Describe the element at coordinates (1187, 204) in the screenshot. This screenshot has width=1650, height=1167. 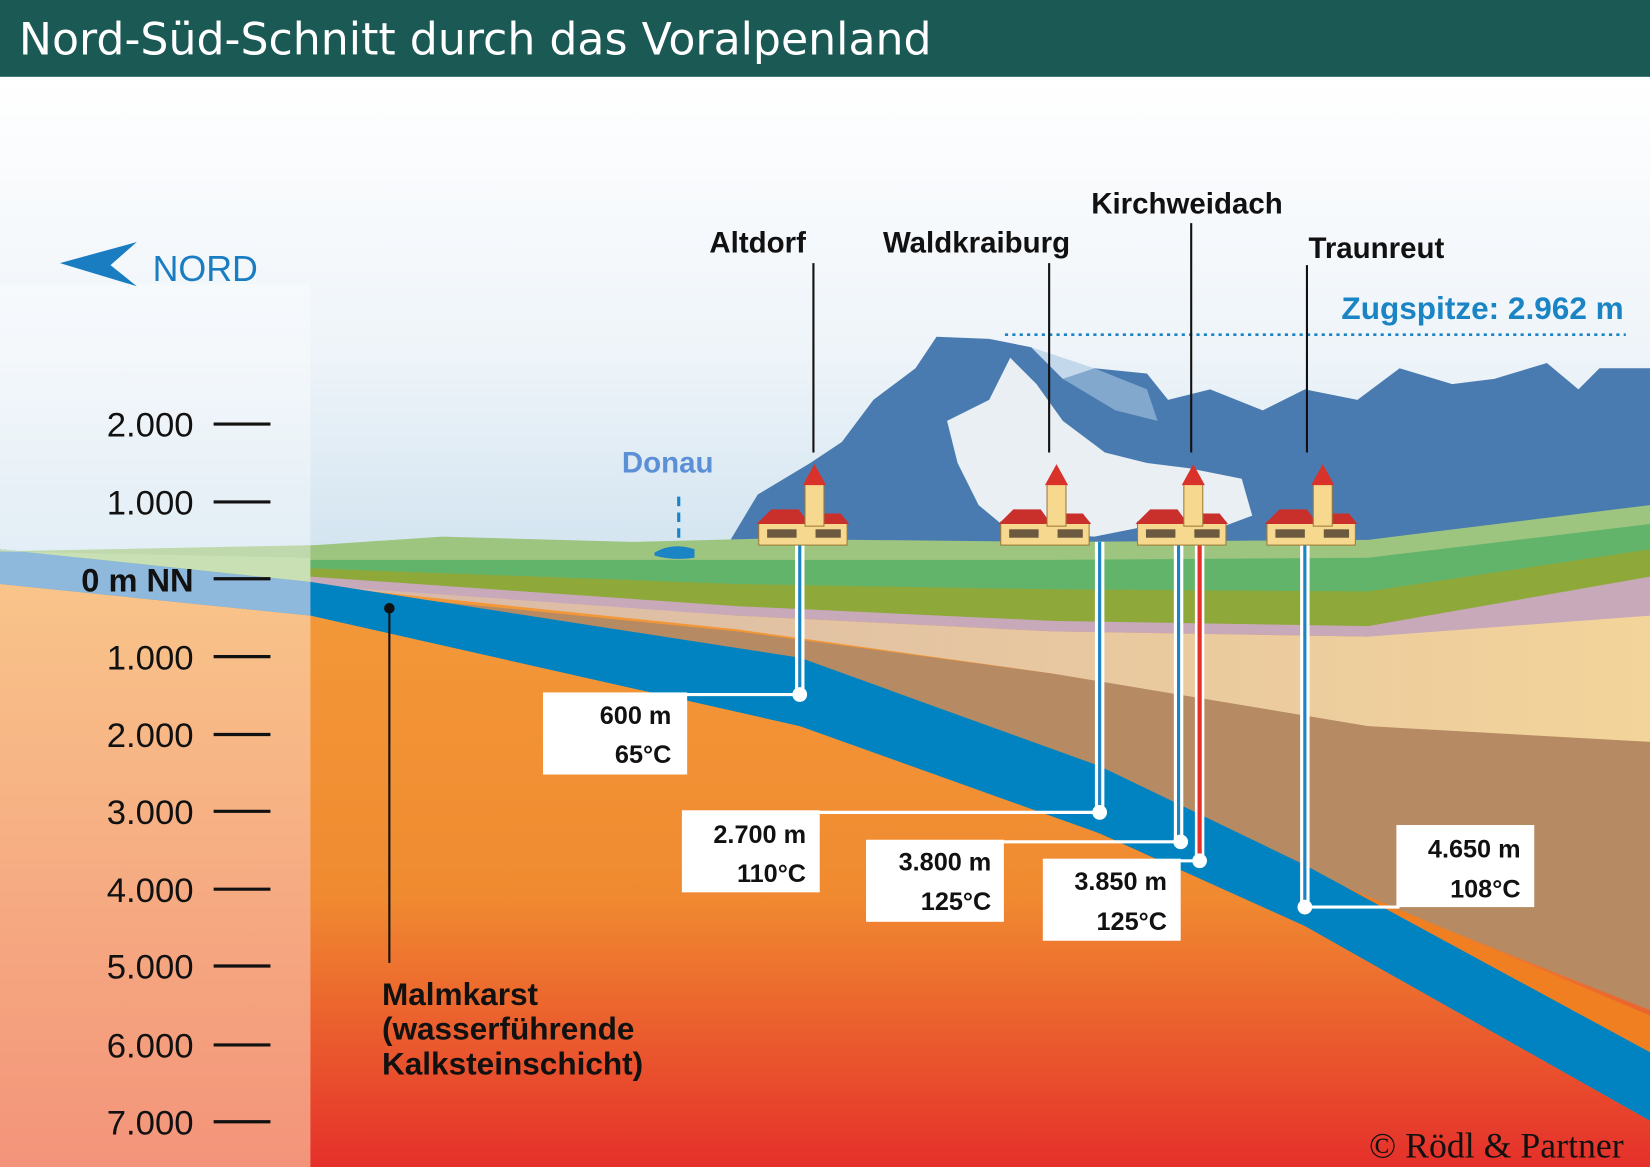
I see `town-label-kirchweidach: Kirchweidach` at that location.